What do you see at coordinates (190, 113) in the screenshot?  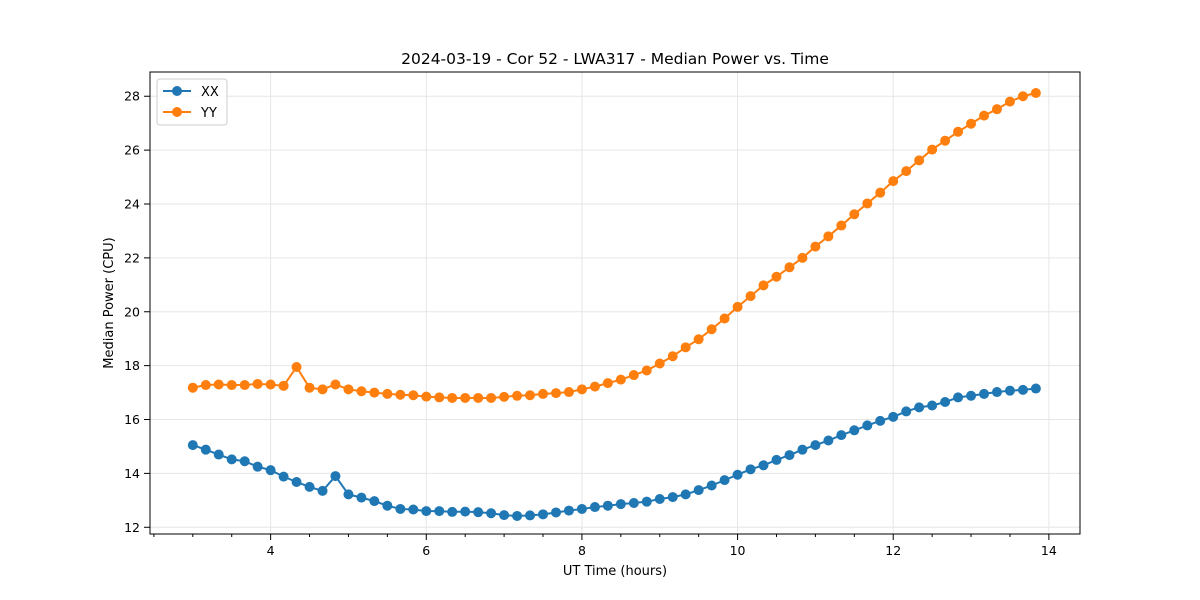 I see `legend-item-yy: YY` at bounding box center [190, 113].